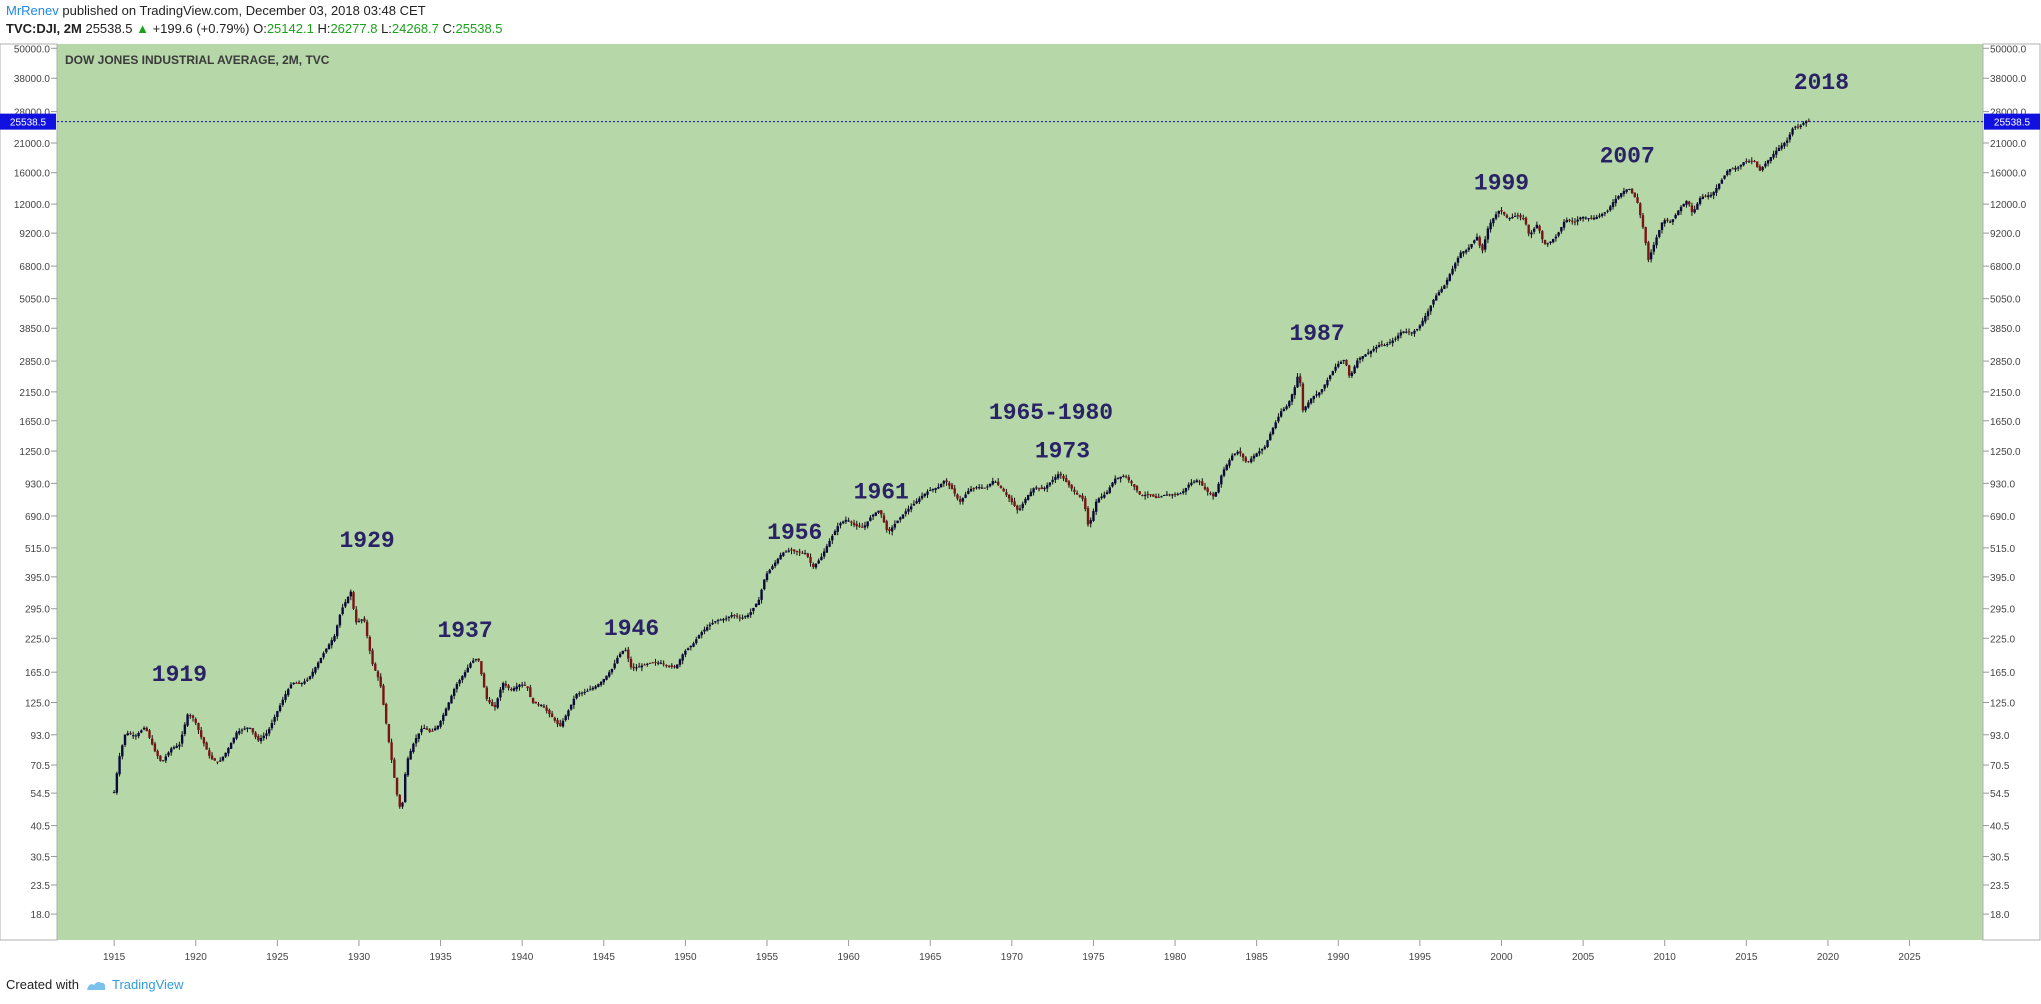  What do you see at coordinates (1909, 957) in the screenshot?
I see `x-tick-label: 2025` at bounding box center [1909, 957].